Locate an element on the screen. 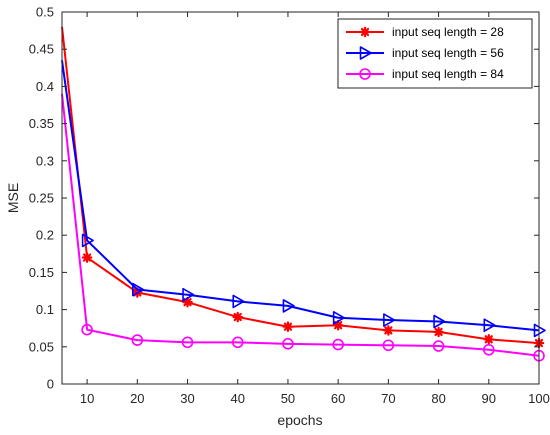  y-tick-label: 0.15 is located at coordinates (41, 272).